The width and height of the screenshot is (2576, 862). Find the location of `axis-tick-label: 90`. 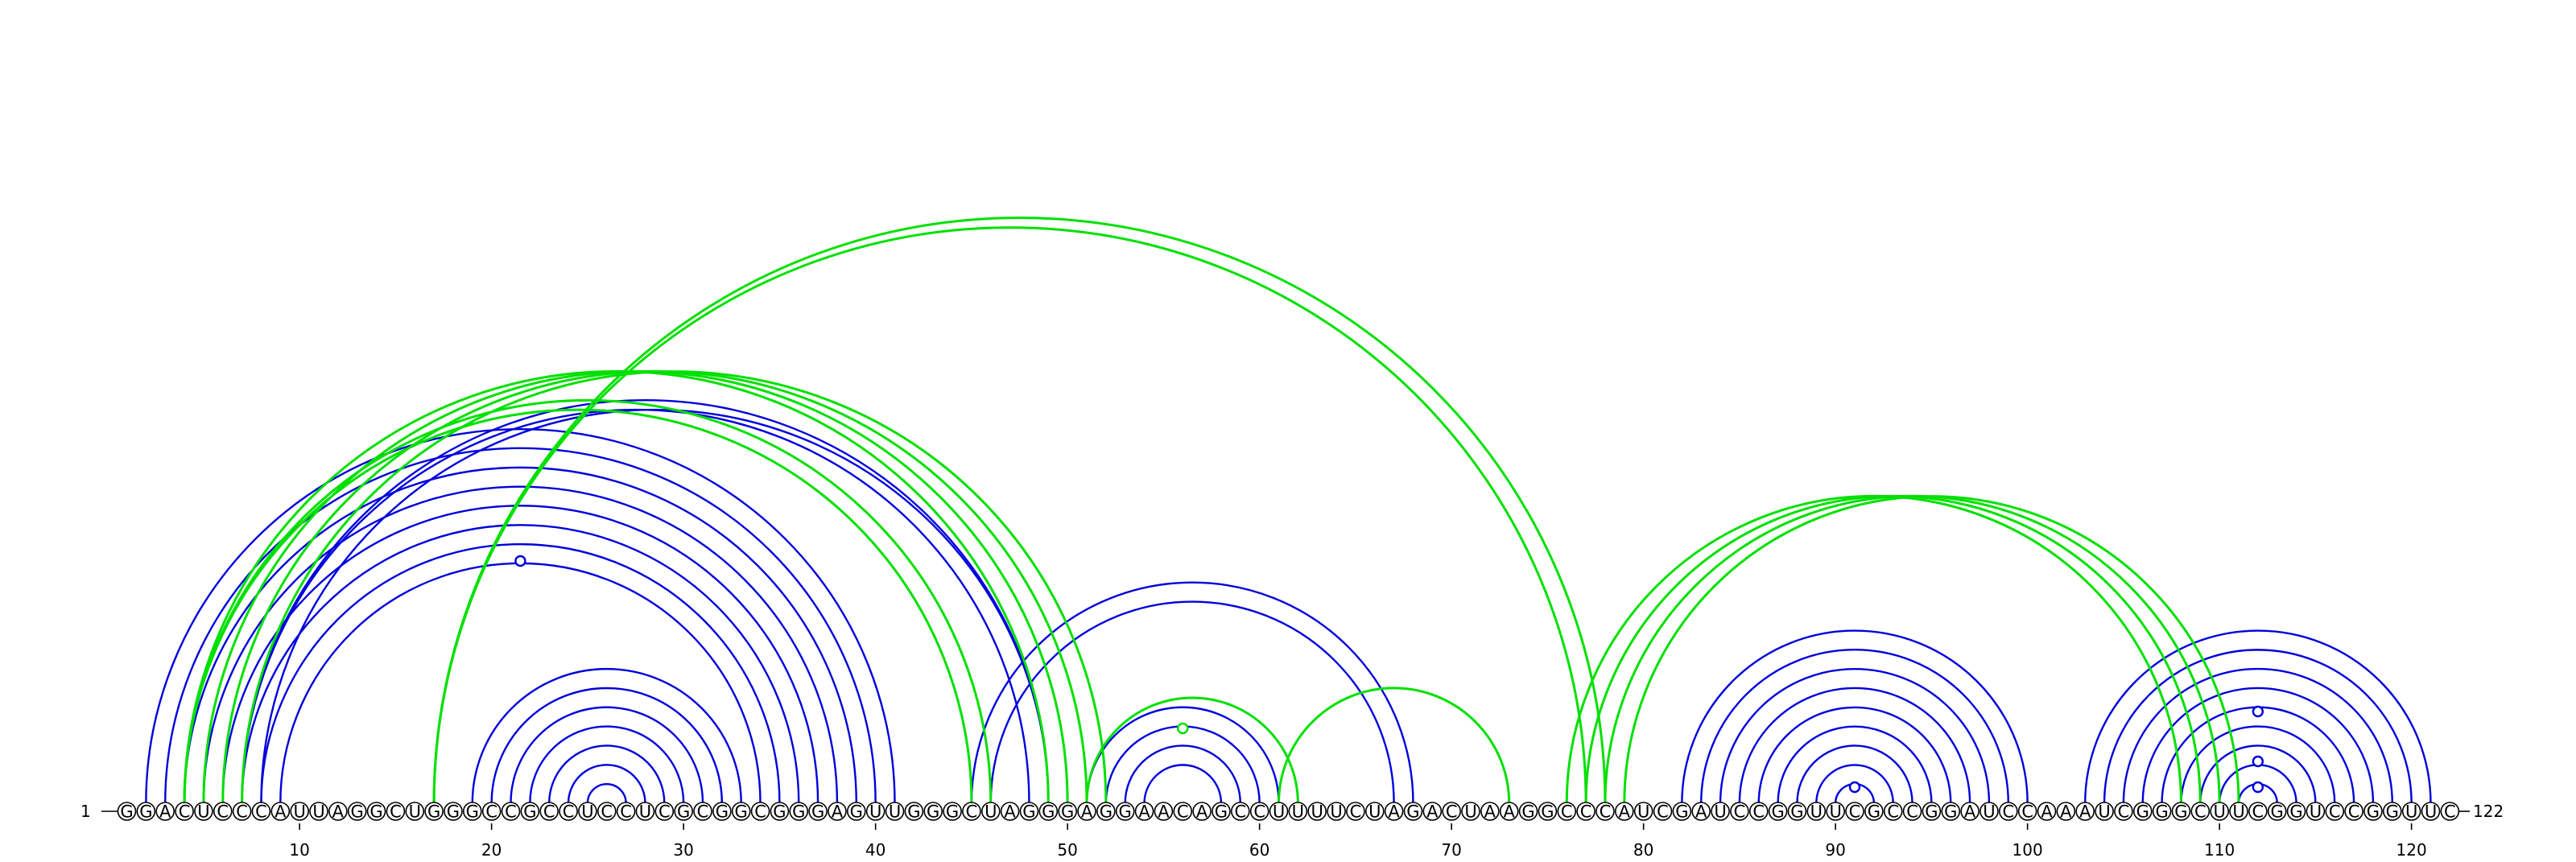

axis-tick-label: 90 is located at coordinates (1835, 849).